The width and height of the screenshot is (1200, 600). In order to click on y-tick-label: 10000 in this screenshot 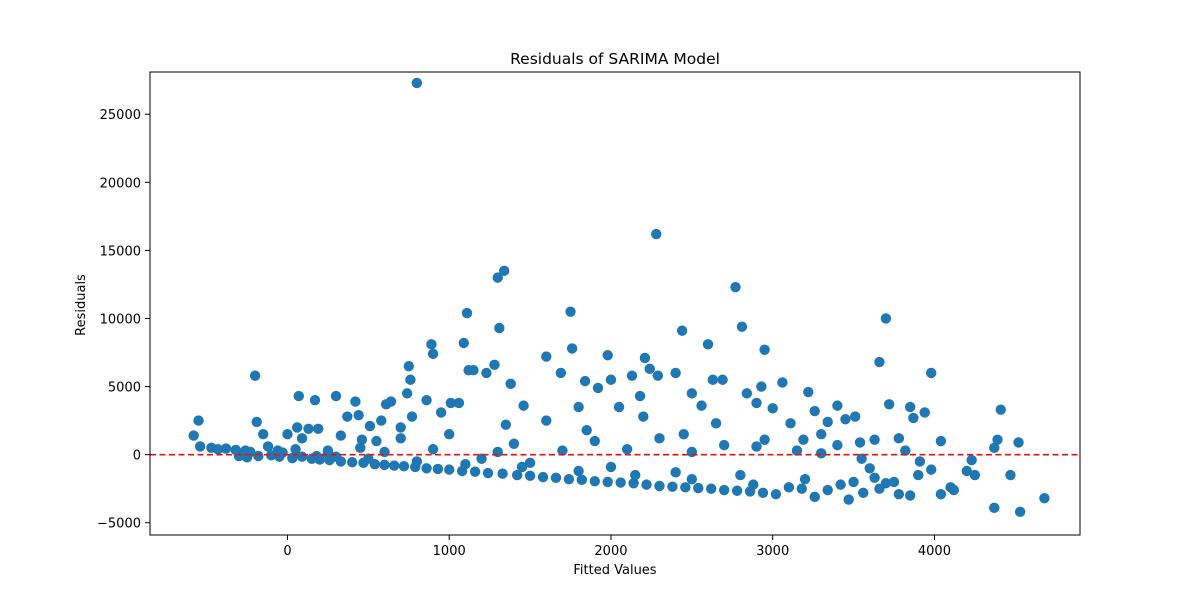, I will do `click(120, 319)`.